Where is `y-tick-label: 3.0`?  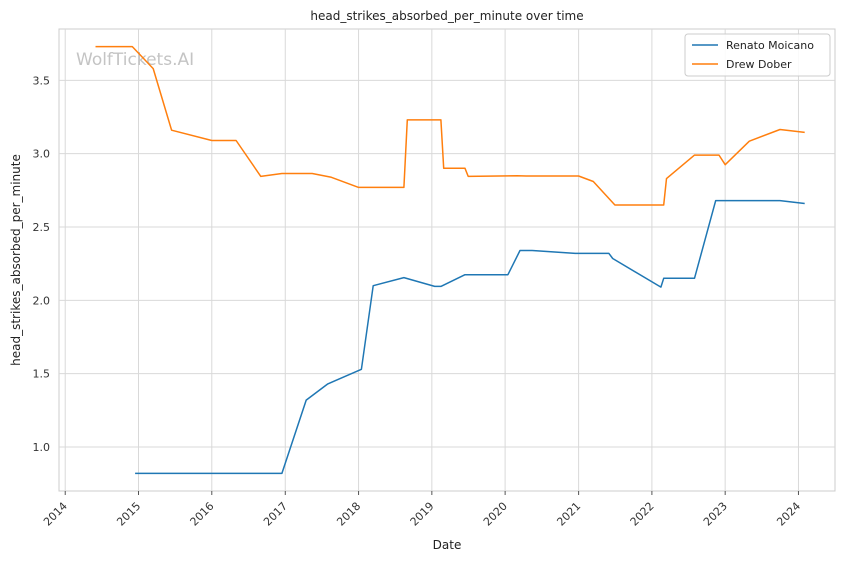 y-tick-label: 3.0 is located at coordinates (42, 154).